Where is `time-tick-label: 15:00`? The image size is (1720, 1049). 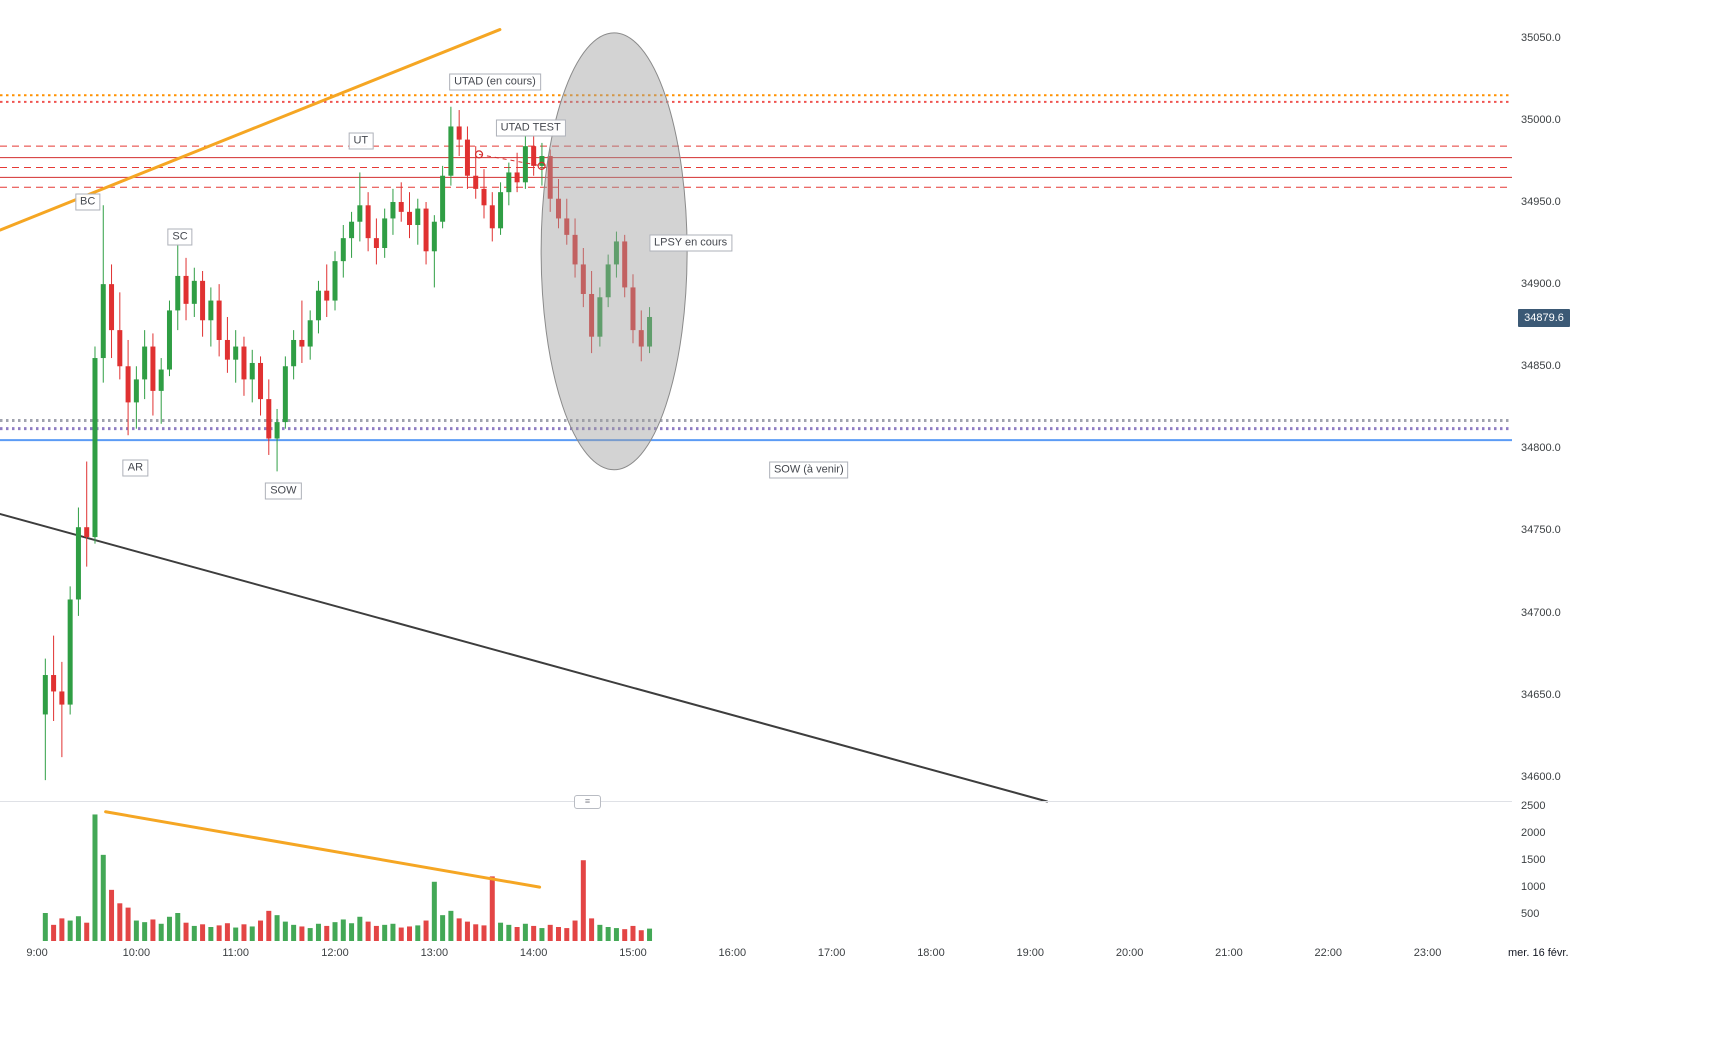 time-tick-label: 15:00 is located at coordinates (633, 953).